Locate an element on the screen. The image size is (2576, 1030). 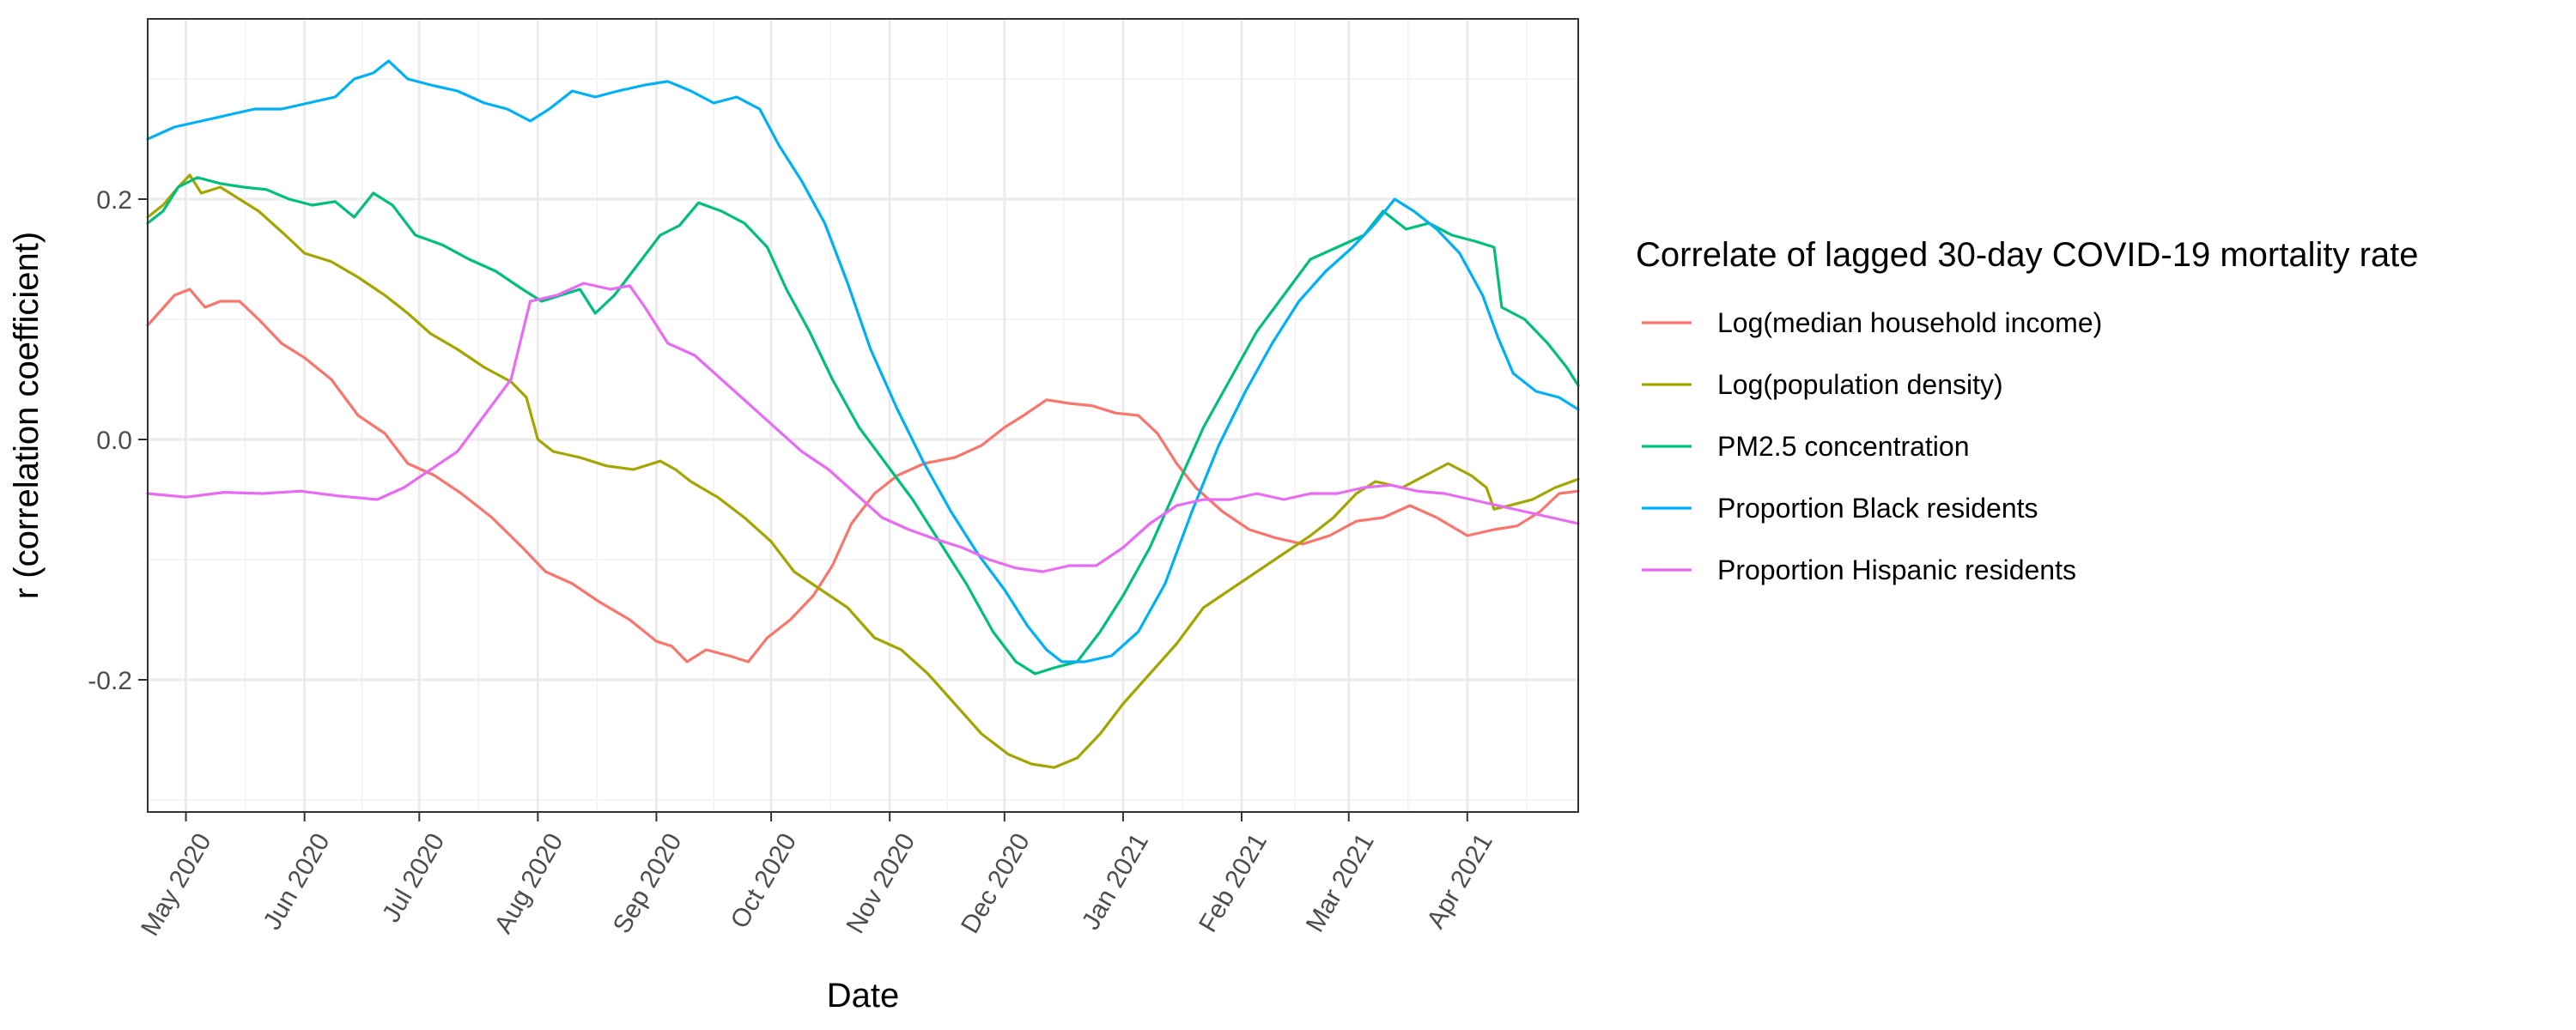
y-tick-label: 0.2 is located at coordinates (114, 200).